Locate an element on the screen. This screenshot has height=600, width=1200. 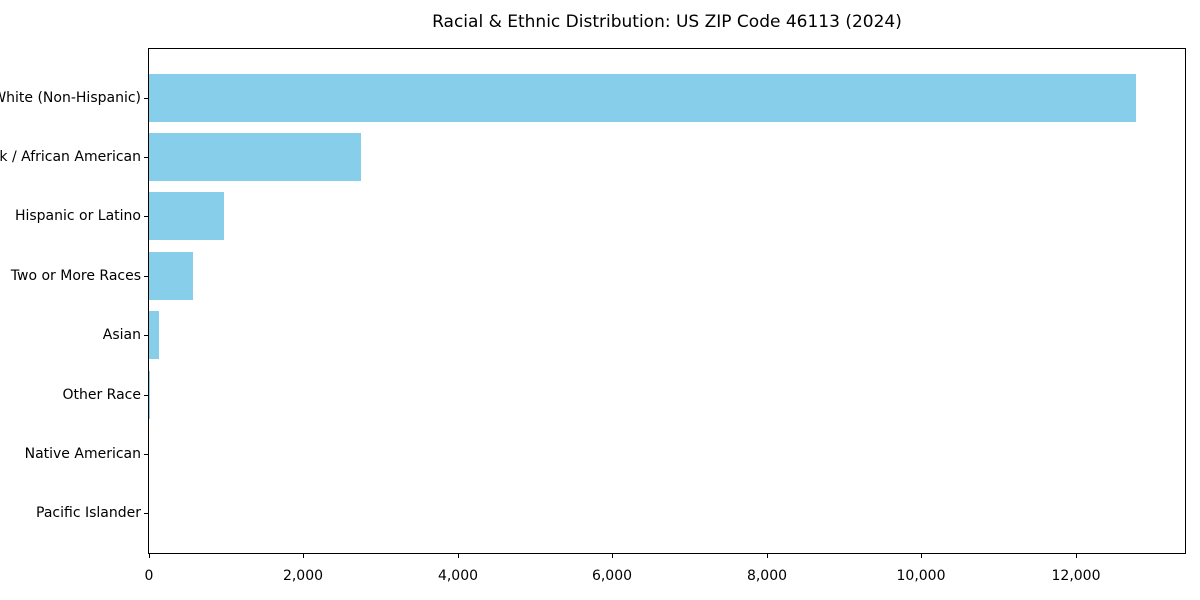
x-axis-tick-label: 2,000 is located at coordinates (303, 576).